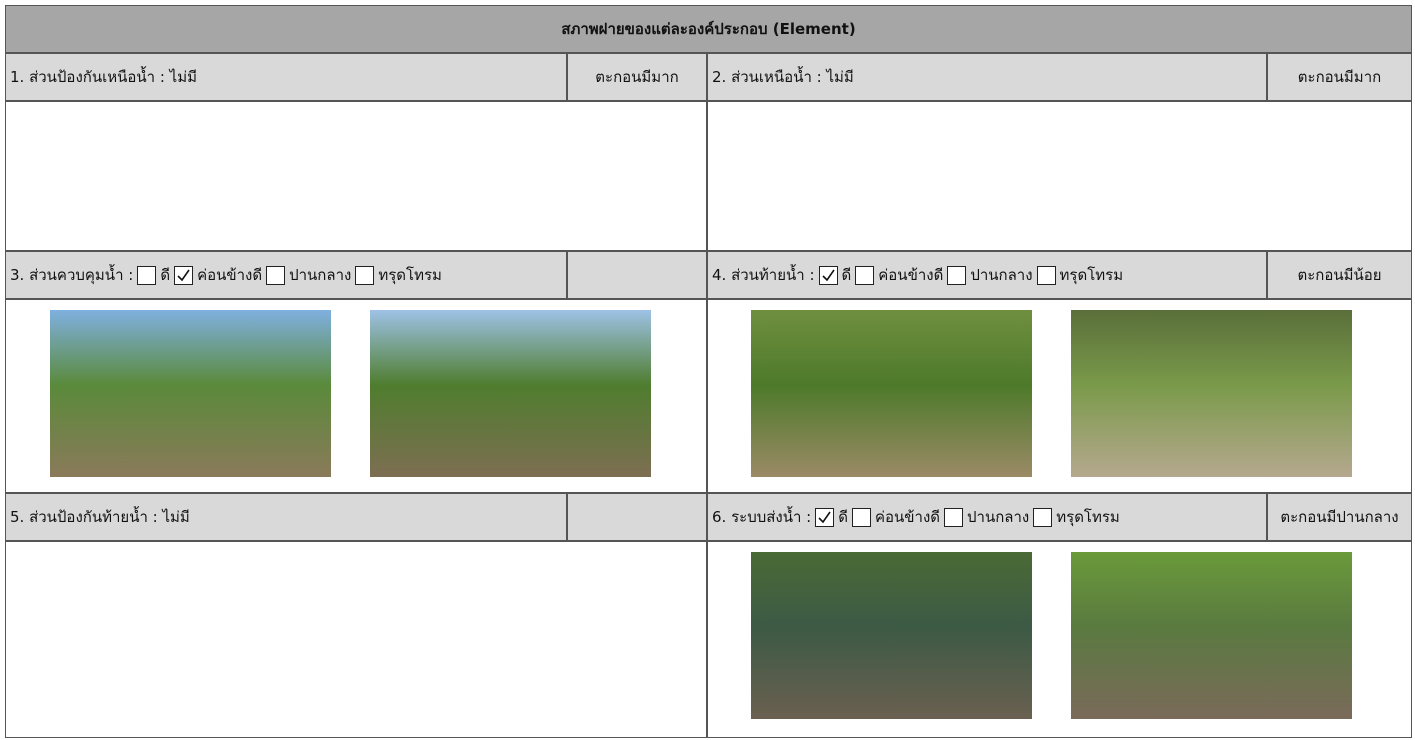 The height and width of the screenshot is (740, 1415). Describe the element at coordinates (72, 275) in the screenshot. I see `section-label: 3. ส่วนควบคุมน้ำ :` at that location.